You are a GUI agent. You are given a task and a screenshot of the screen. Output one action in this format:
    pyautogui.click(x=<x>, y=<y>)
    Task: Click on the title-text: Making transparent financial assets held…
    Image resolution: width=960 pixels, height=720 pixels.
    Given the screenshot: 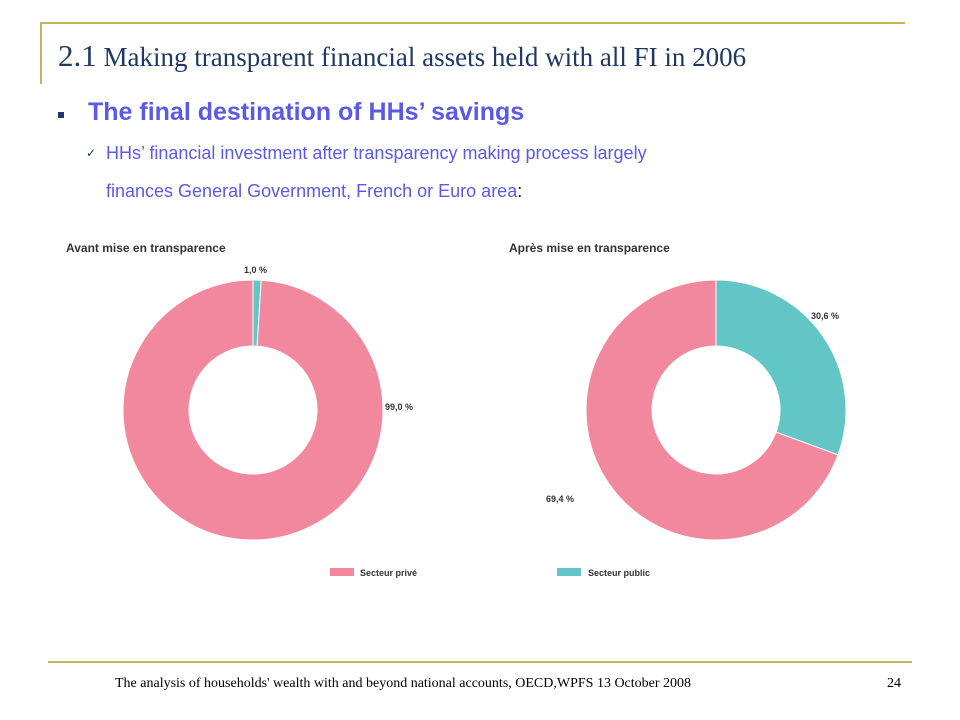 What is the action you would take?
    pyautogui.click(x=425, y=57)
    